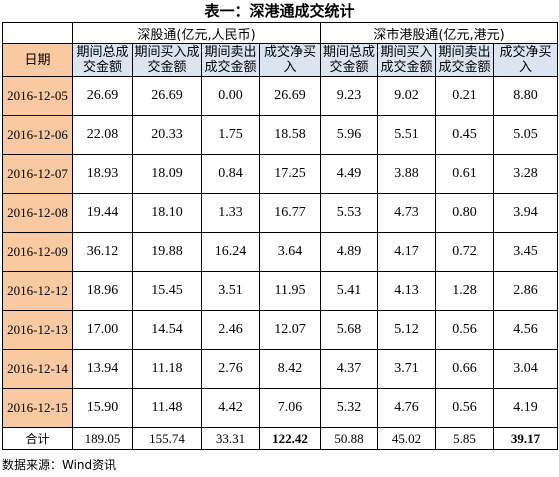 Image resolution: width=559 pixels, height=477 pixels. I want to click on total-value-cell: 122.42, so click(290, 438).